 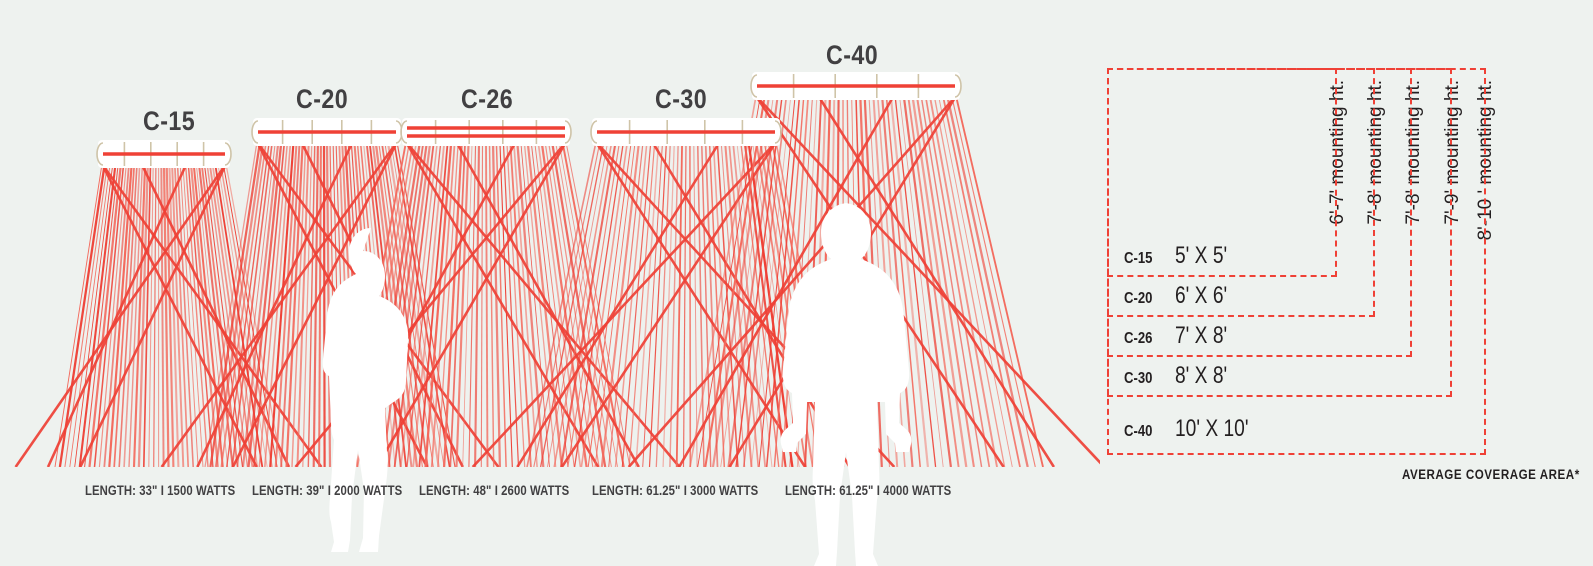 What do you see at coordinates (1201, 295) in the screenshot?
I see `coverage-dimension-c-20: 6' X 6'` at bounding box center [1201, 295].